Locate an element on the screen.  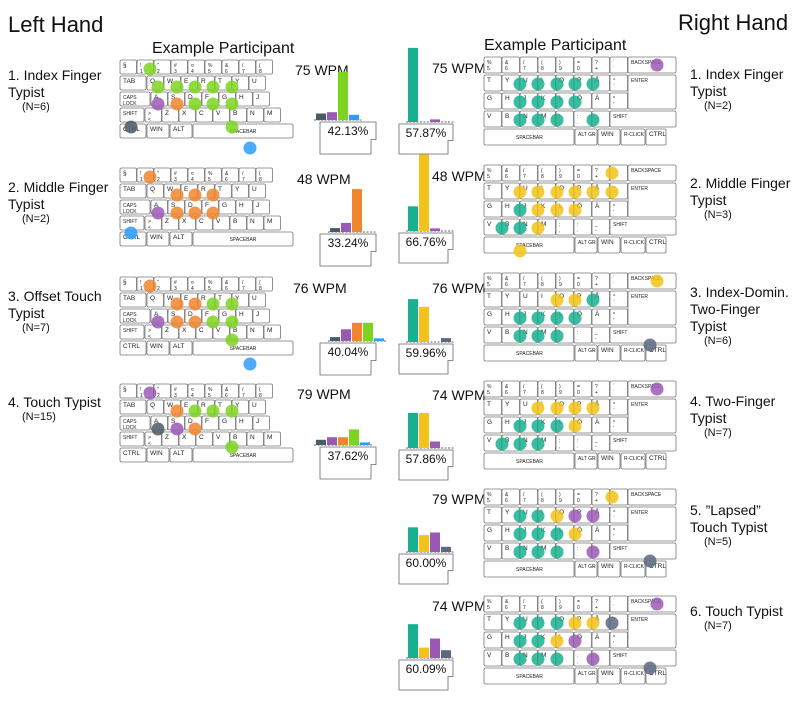
key-g-label: G is located at coordinates (224, 205).